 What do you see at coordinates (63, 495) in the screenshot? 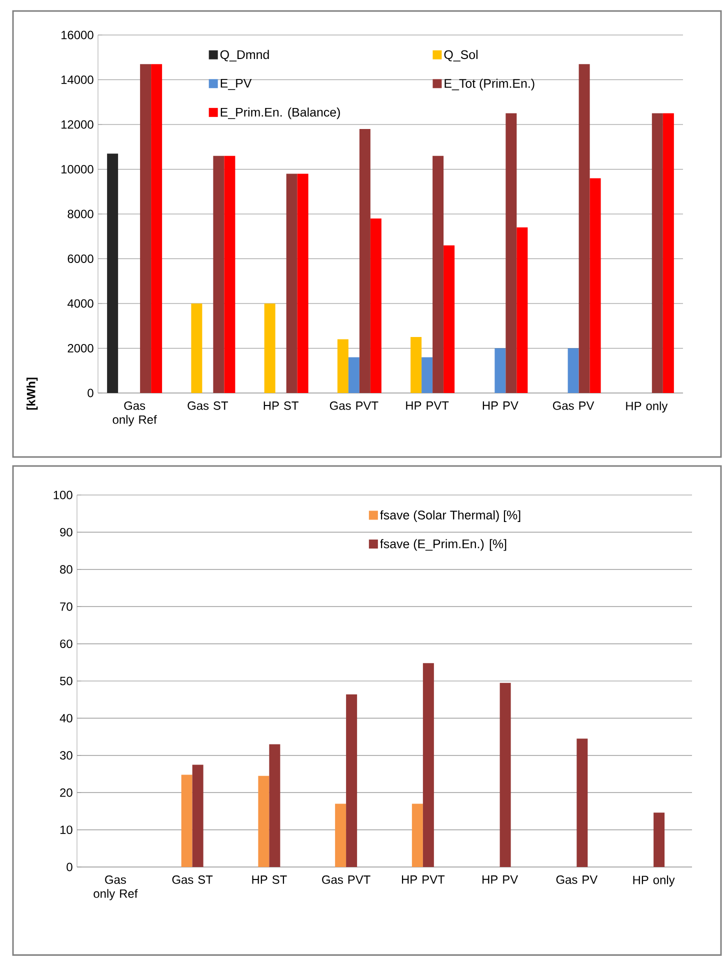
I see `y-tick-label: 100` at bounding box center [63, 495].